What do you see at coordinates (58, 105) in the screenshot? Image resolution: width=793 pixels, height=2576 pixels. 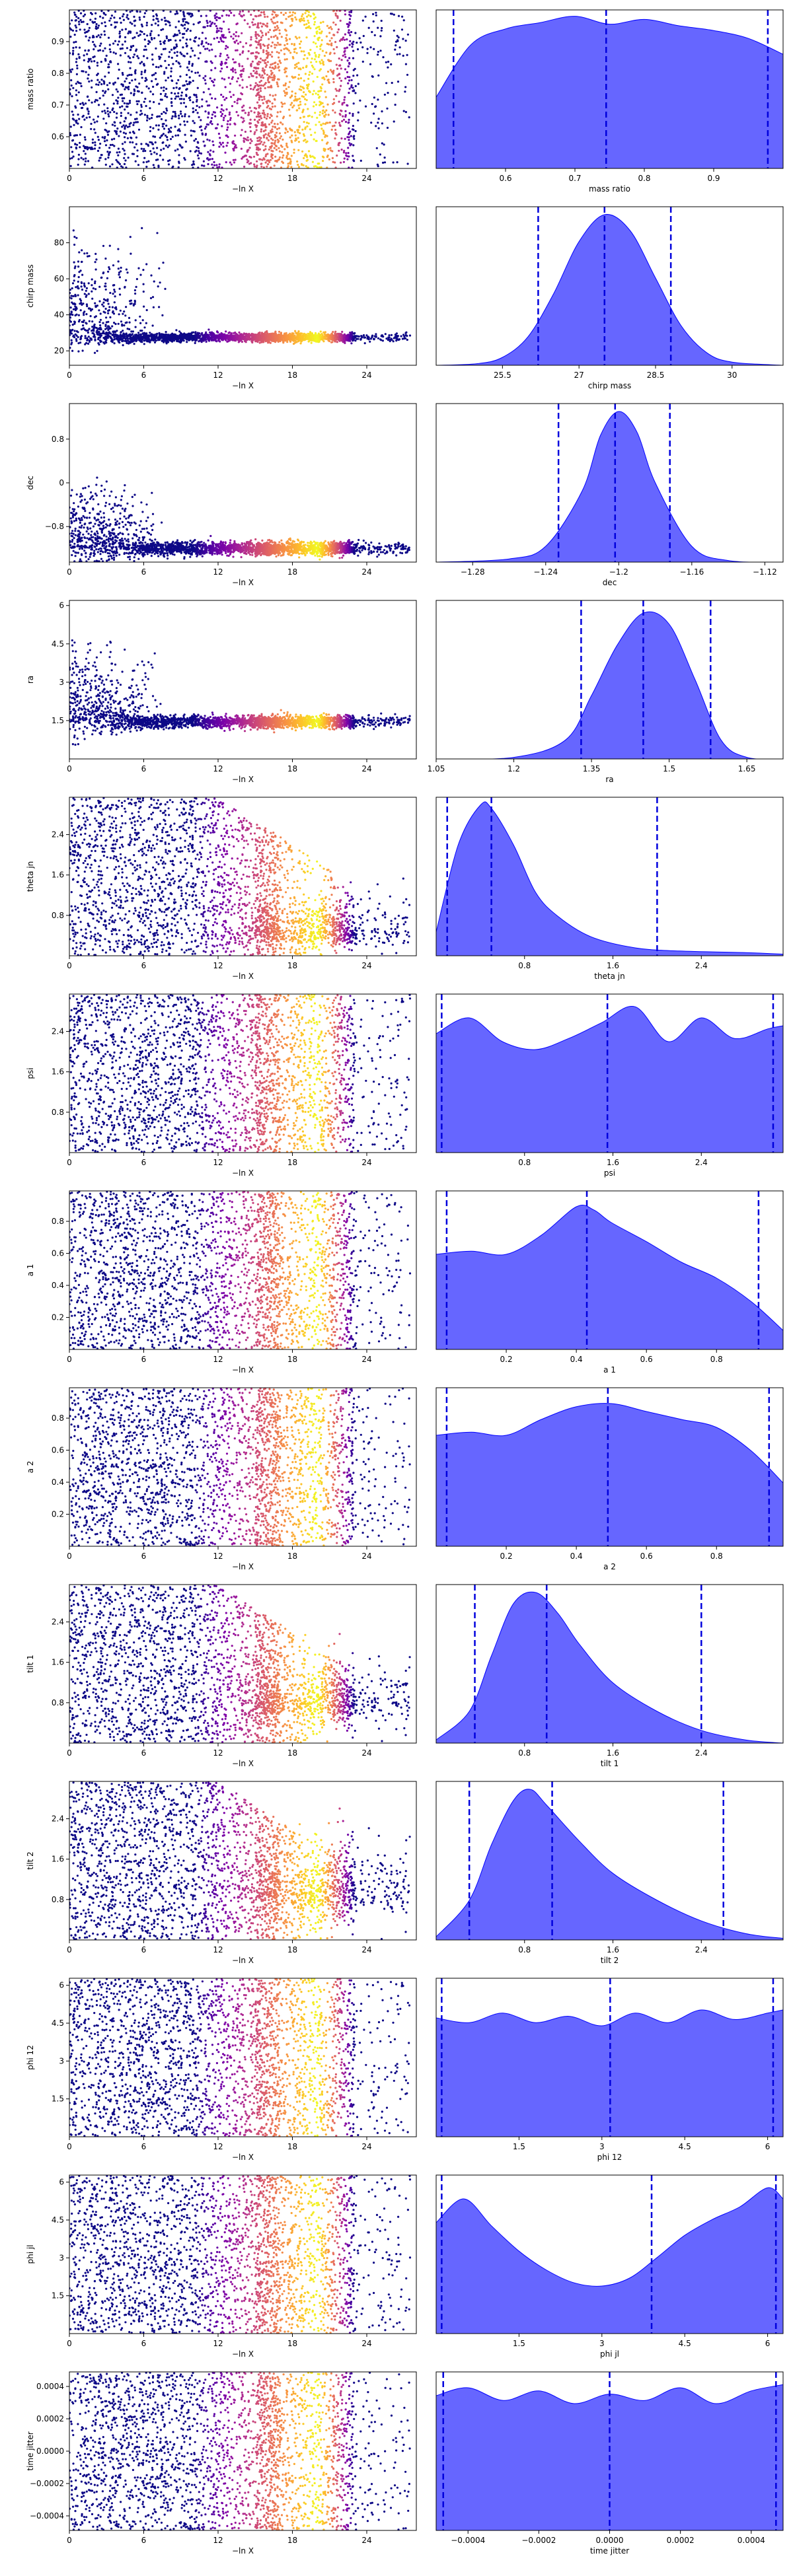 I see `y-tick-label: 0.7` at bounding box center [58, 105].